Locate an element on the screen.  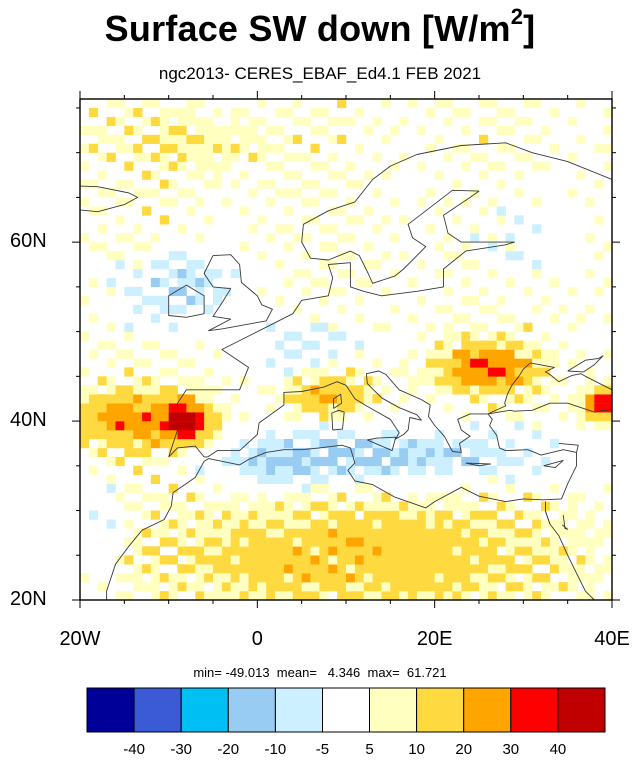
colorbar-label: 40 is located at coordinates (558, 749).